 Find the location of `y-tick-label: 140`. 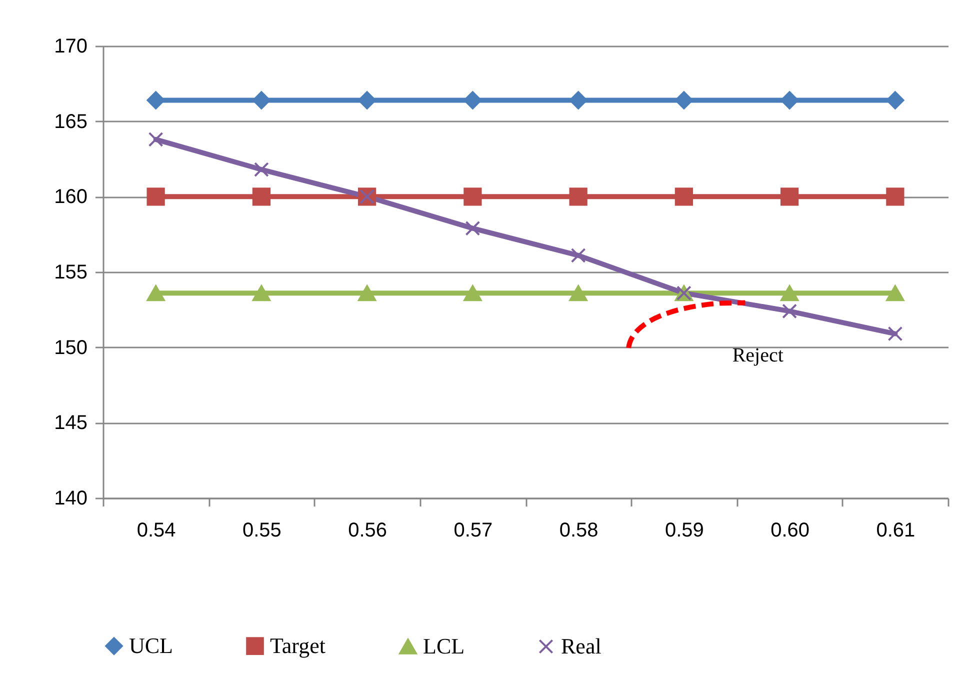

y-tick-label: 140 is located at coordinates (71, 499).